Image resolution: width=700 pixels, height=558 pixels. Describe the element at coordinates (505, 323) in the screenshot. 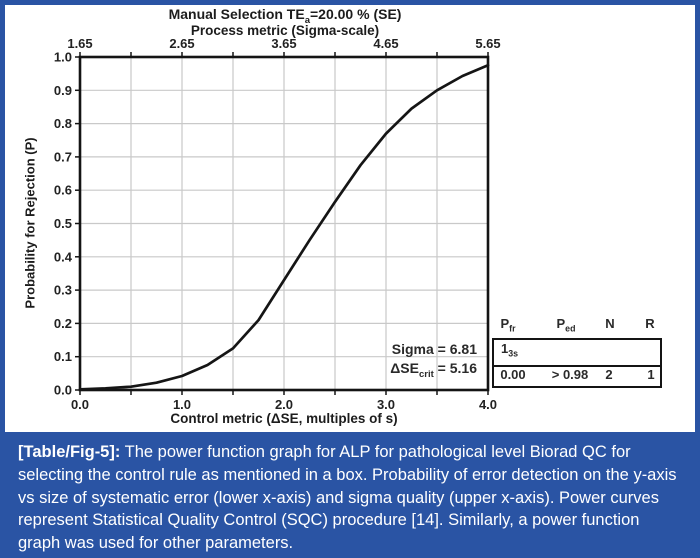

I see `header-pfr-main: P` at that location.